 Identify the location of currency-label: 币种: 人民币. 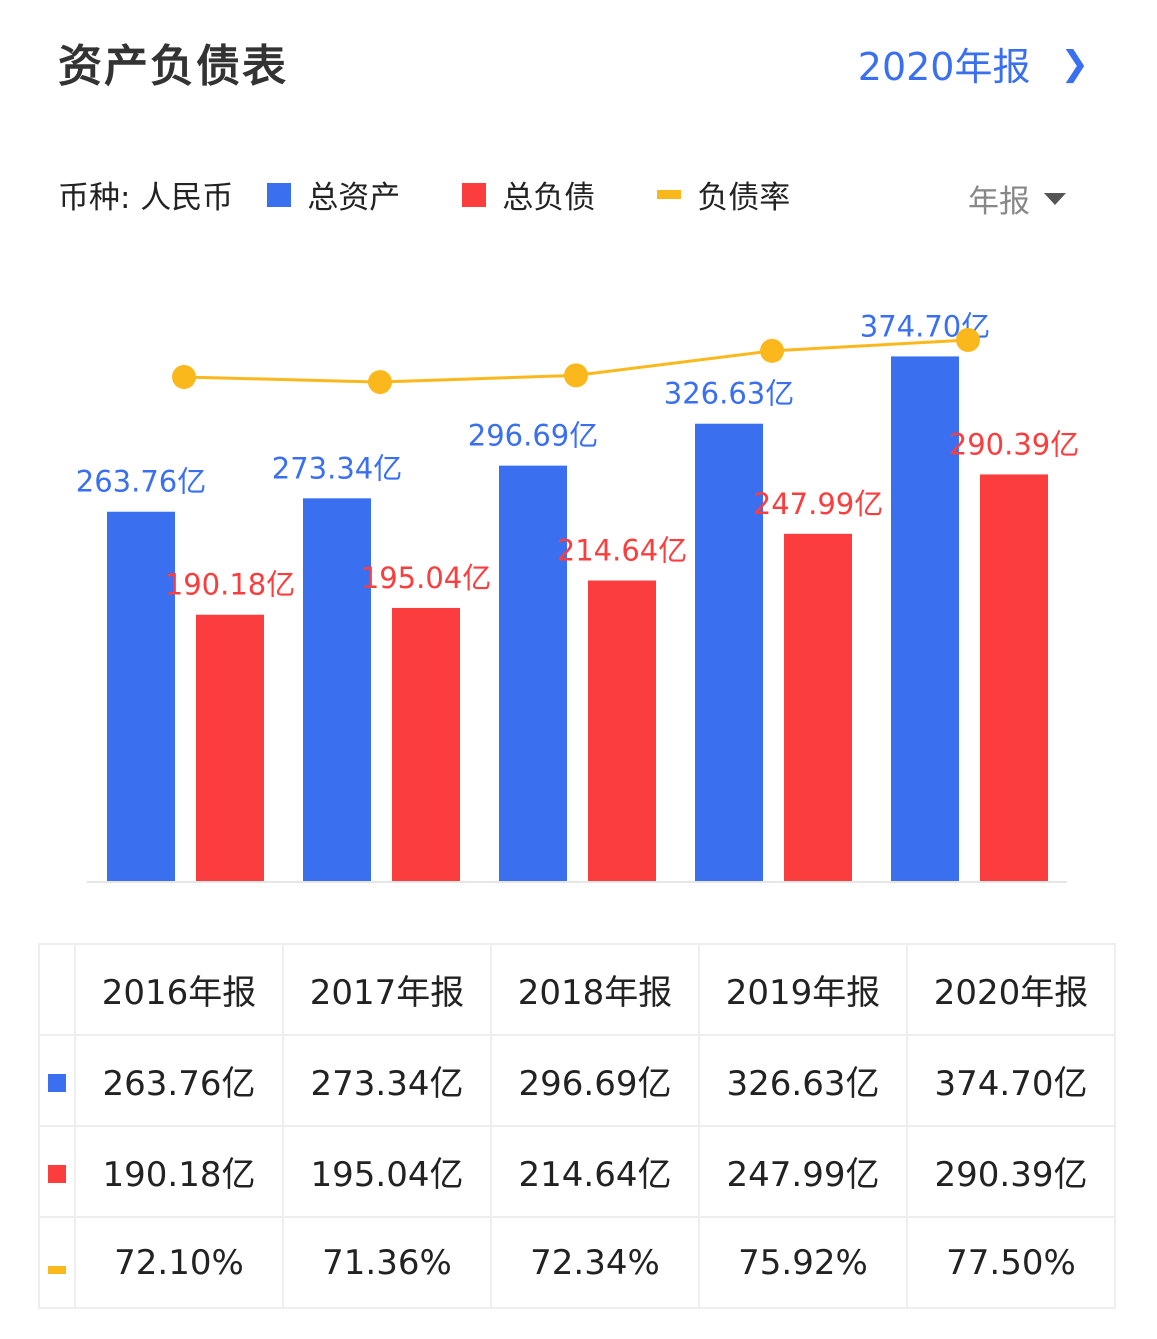
(146, 198).